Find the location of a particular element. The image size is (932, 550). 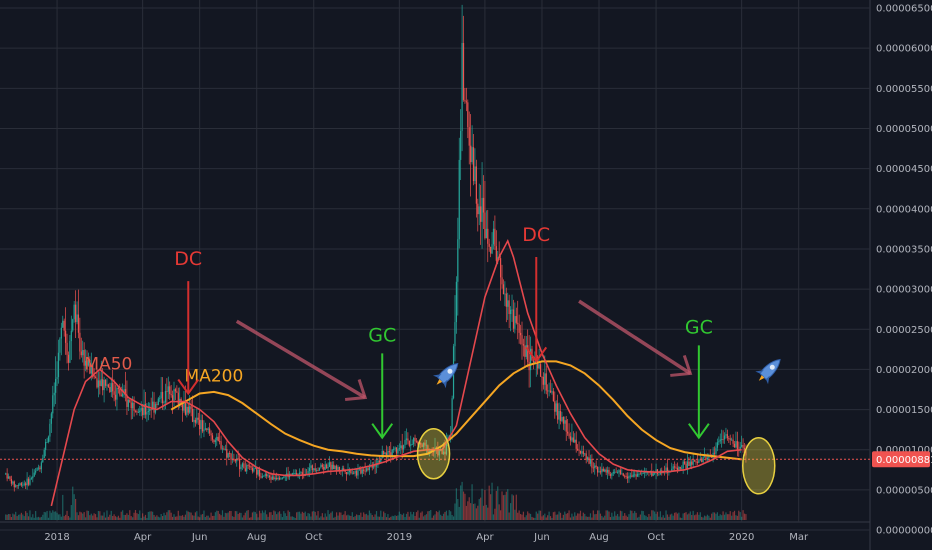

rocket-window is located at coordinates (772, 367).